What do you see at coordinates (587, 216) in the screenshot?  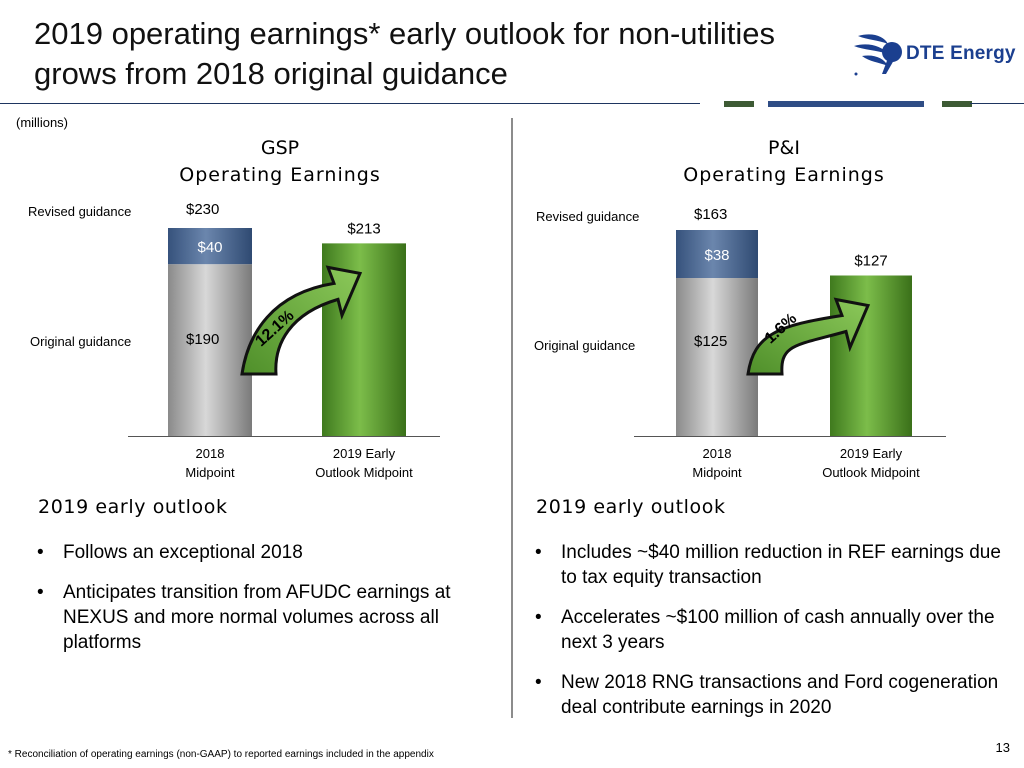 I see `pi-revised-label: Revised guidance` at bounding box center [587, 216].